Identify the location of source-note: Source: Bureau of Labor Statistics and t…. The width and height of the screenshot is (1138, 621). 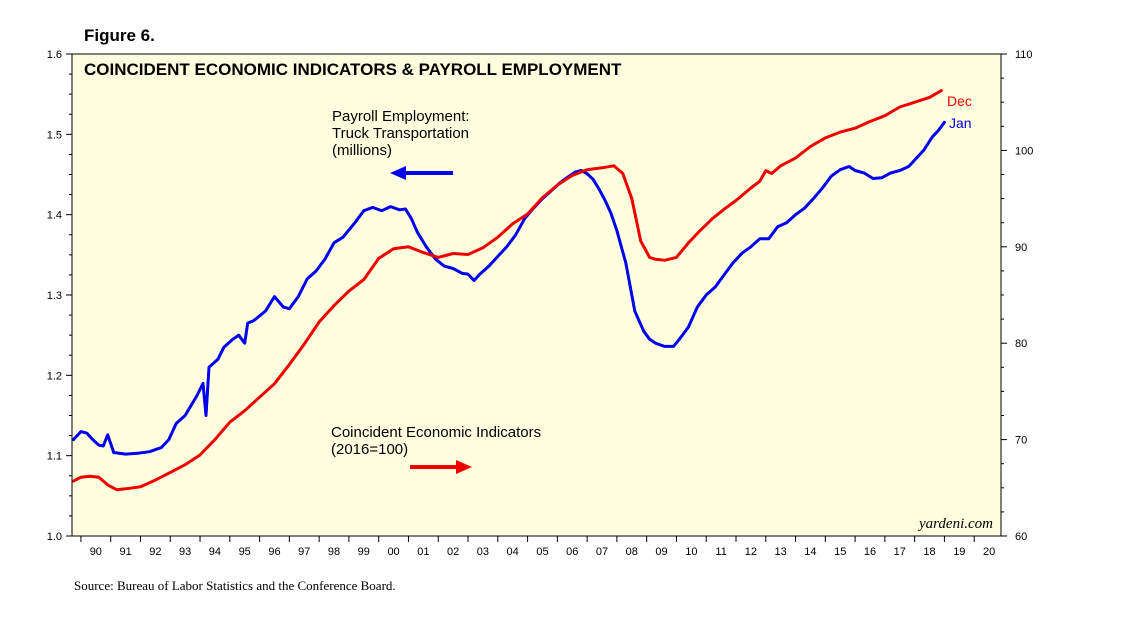
(235, 585).